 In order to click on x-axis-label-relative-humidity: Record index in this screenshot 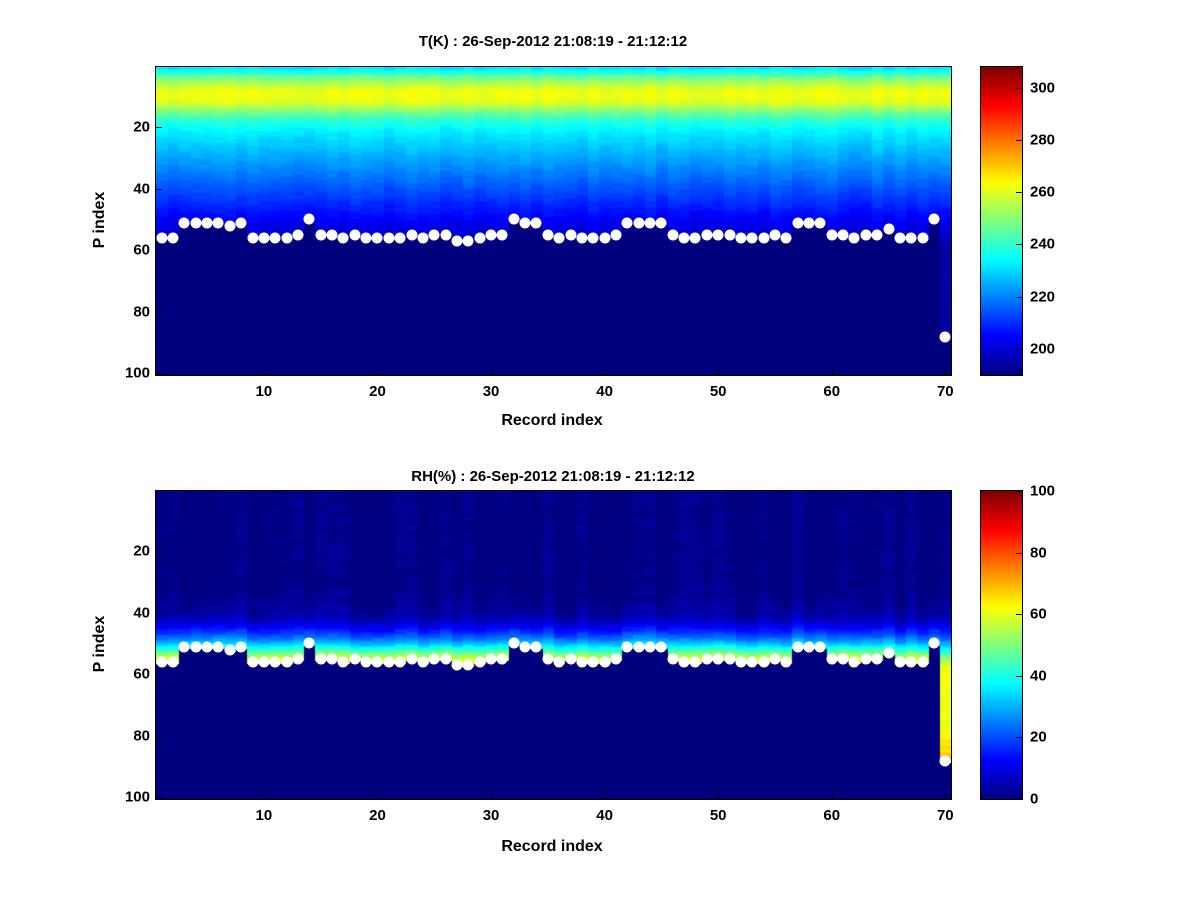, I will do `click(552, 846)`.